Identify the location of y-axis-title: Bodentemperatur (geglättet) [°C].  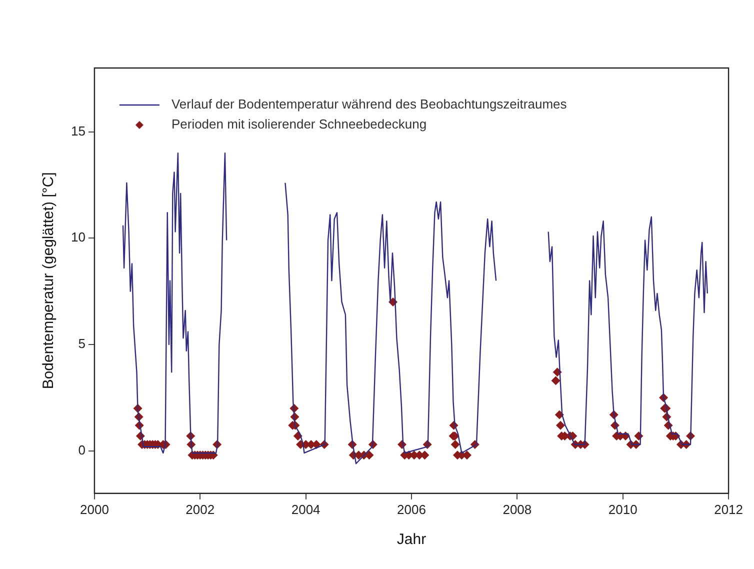
(49, 281).